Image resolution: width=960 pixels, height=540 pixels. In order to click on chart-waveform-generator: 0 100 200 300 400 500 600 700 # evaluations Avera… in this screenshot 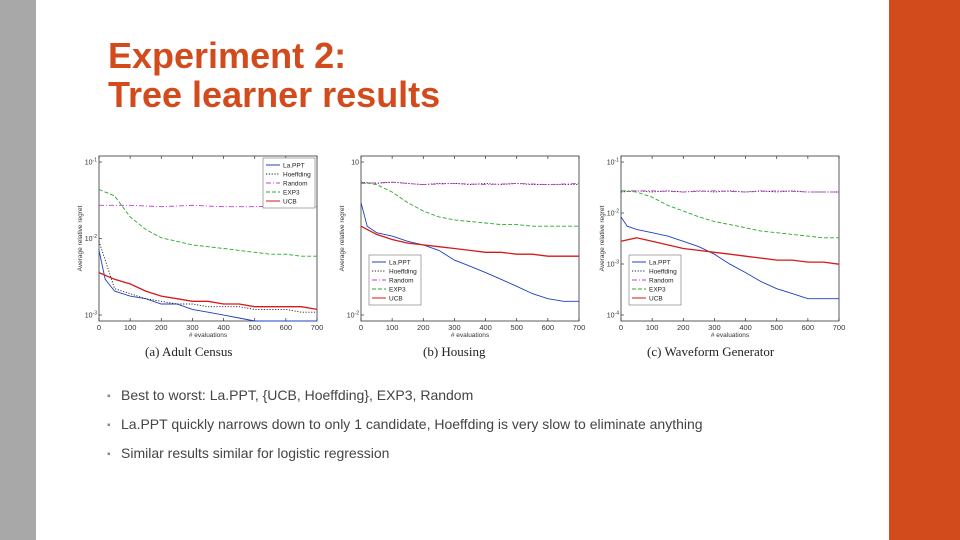, I will do `click(722, 244)`.